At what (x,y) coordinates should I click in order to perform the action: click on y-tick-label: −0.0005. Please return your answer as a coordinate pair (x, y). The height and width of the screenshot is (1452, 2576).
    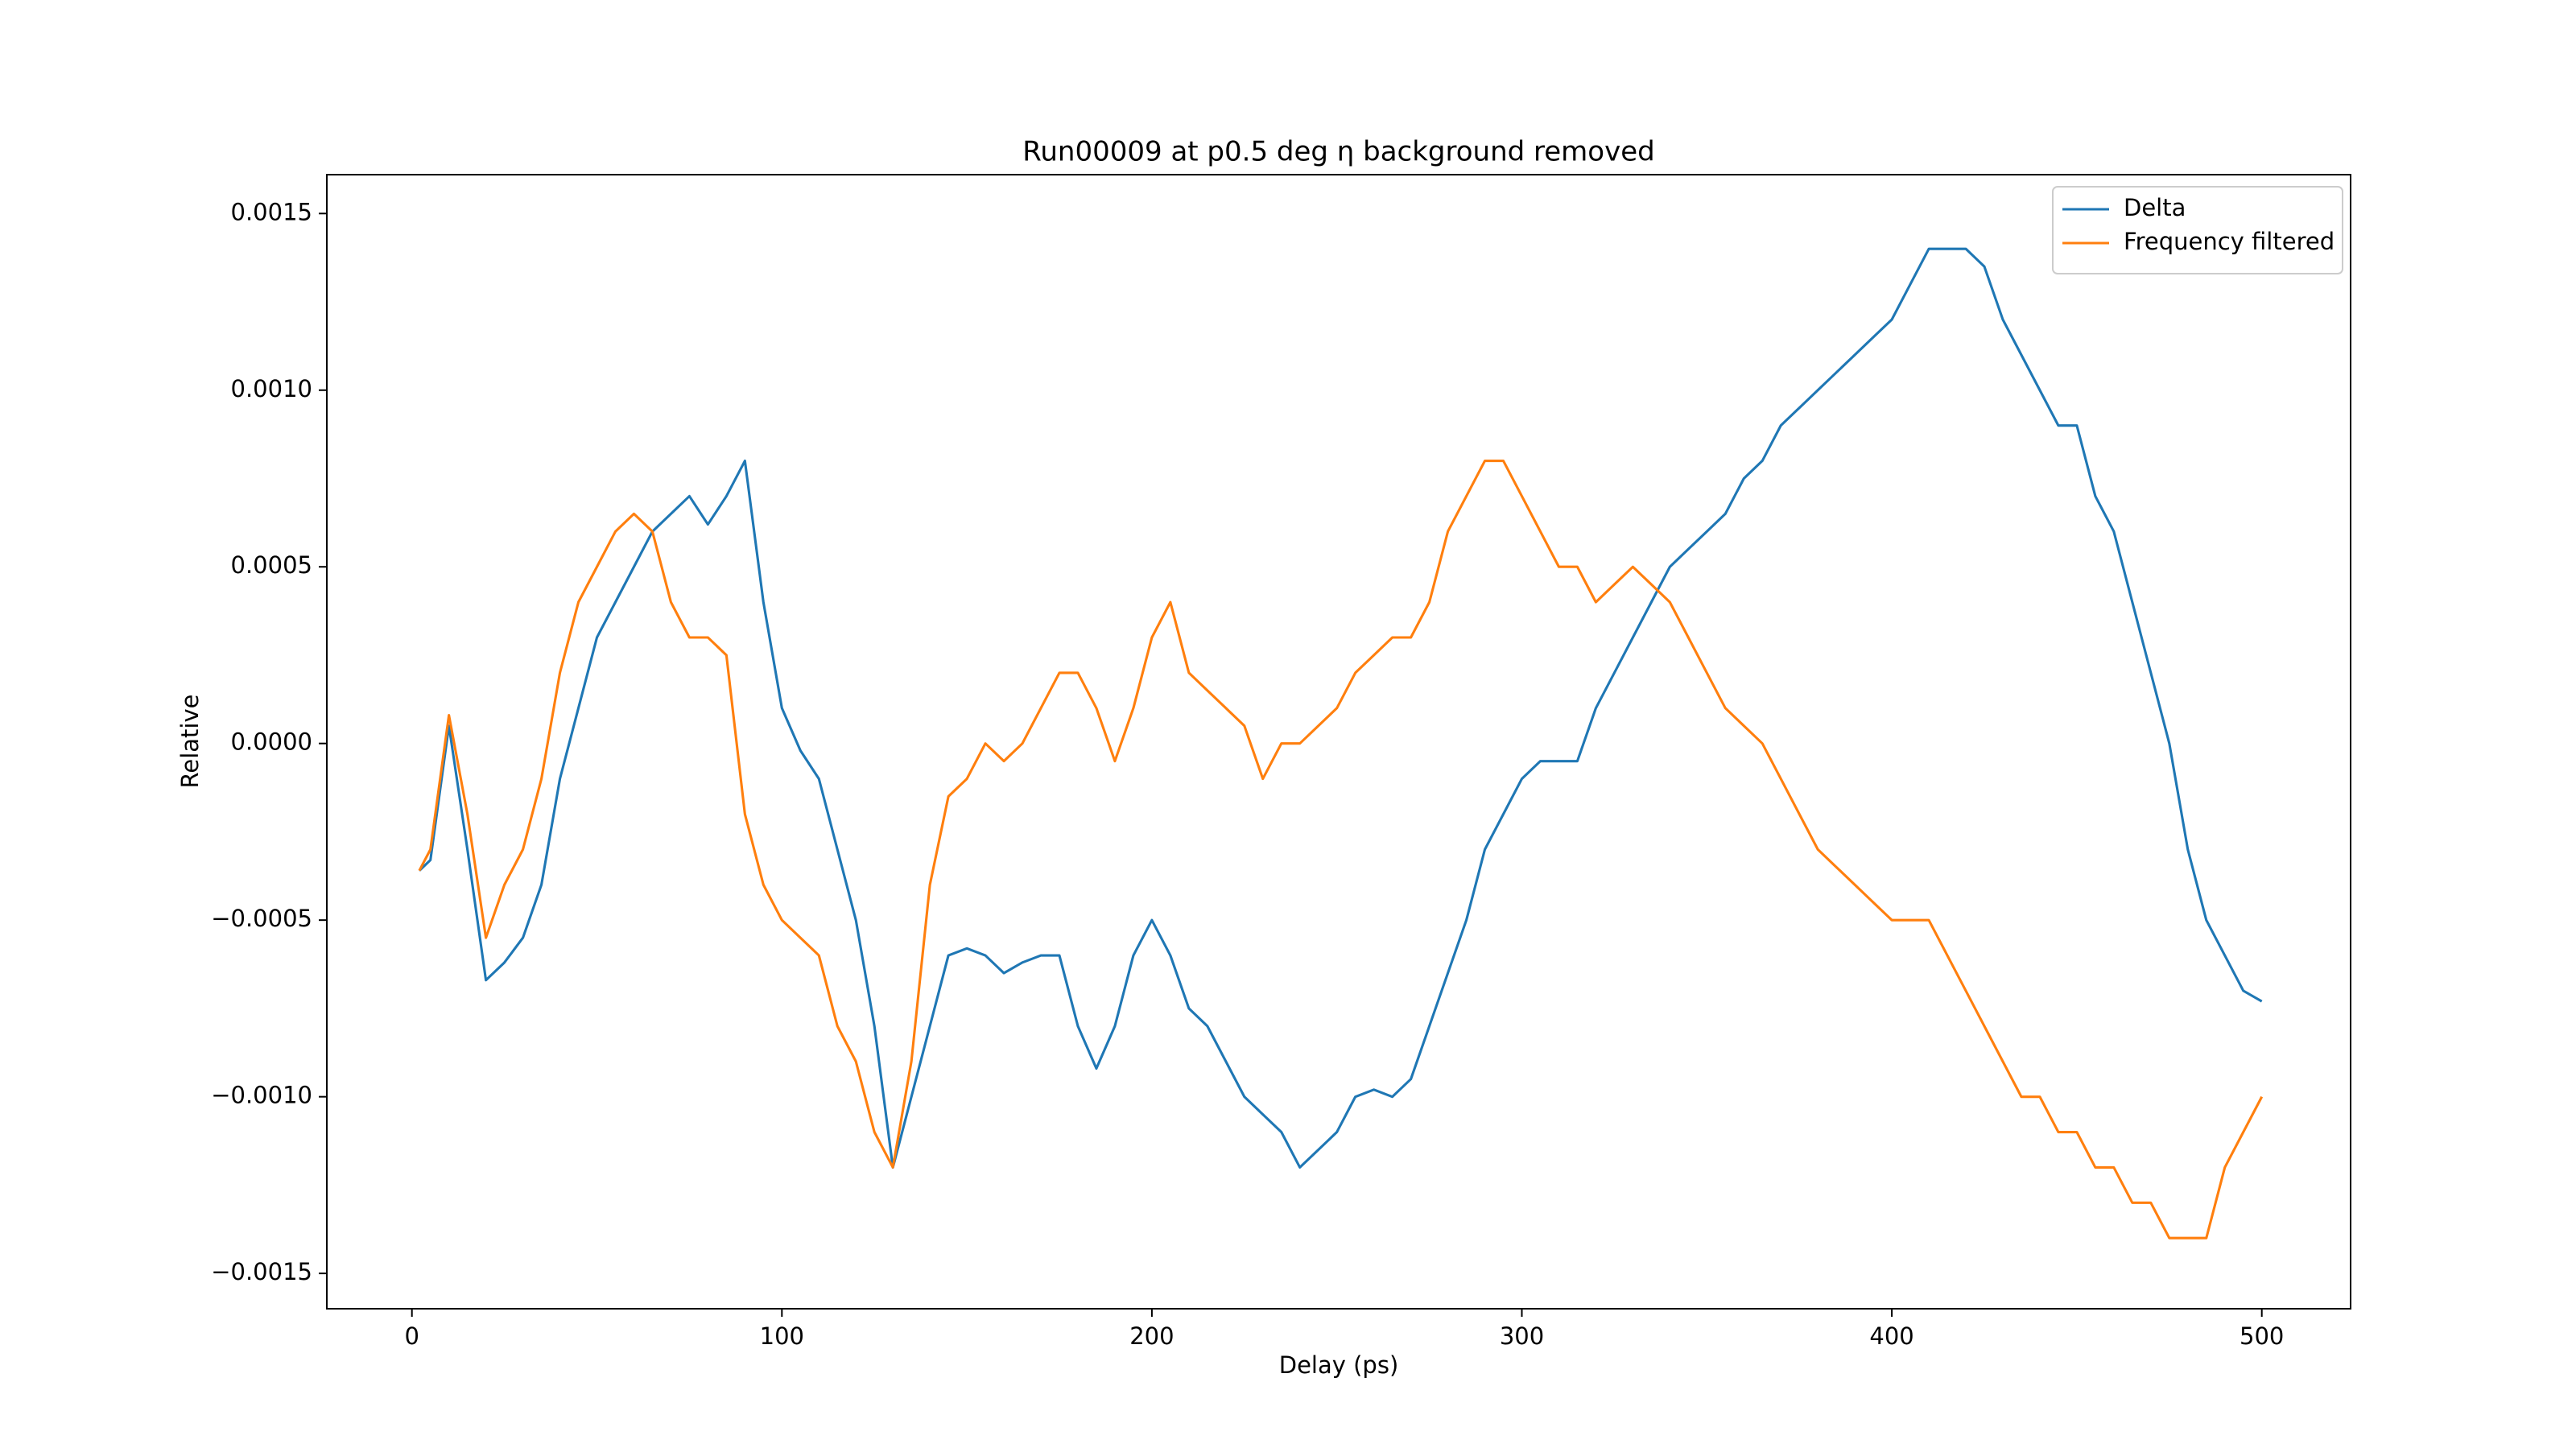
    Looking at the image, I should click on (261, 919).